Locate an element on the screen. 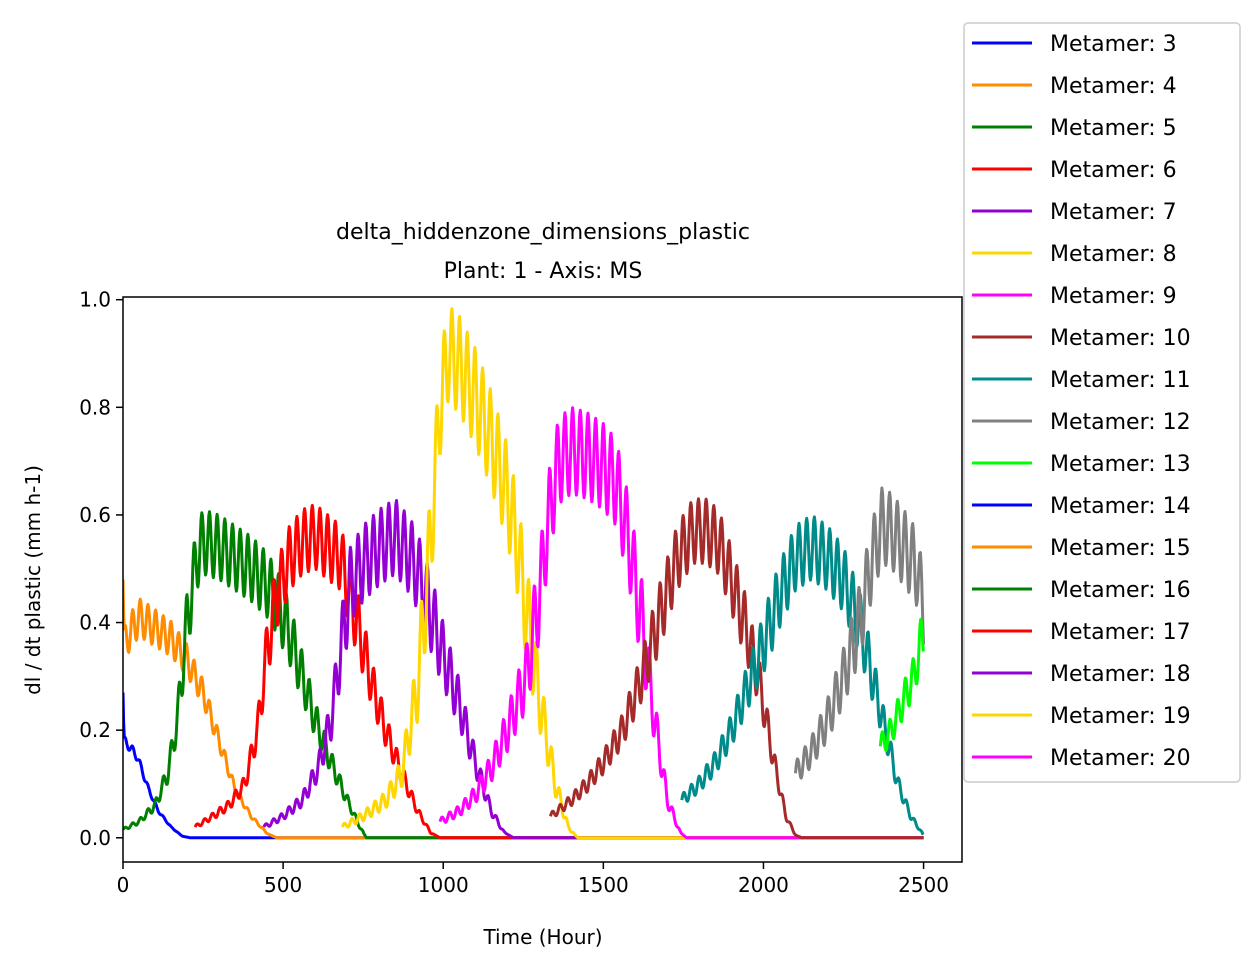 This screenshot has height=971, width=1259. legend-label: Metamer: 17 is located at coordinates (1120, 632).